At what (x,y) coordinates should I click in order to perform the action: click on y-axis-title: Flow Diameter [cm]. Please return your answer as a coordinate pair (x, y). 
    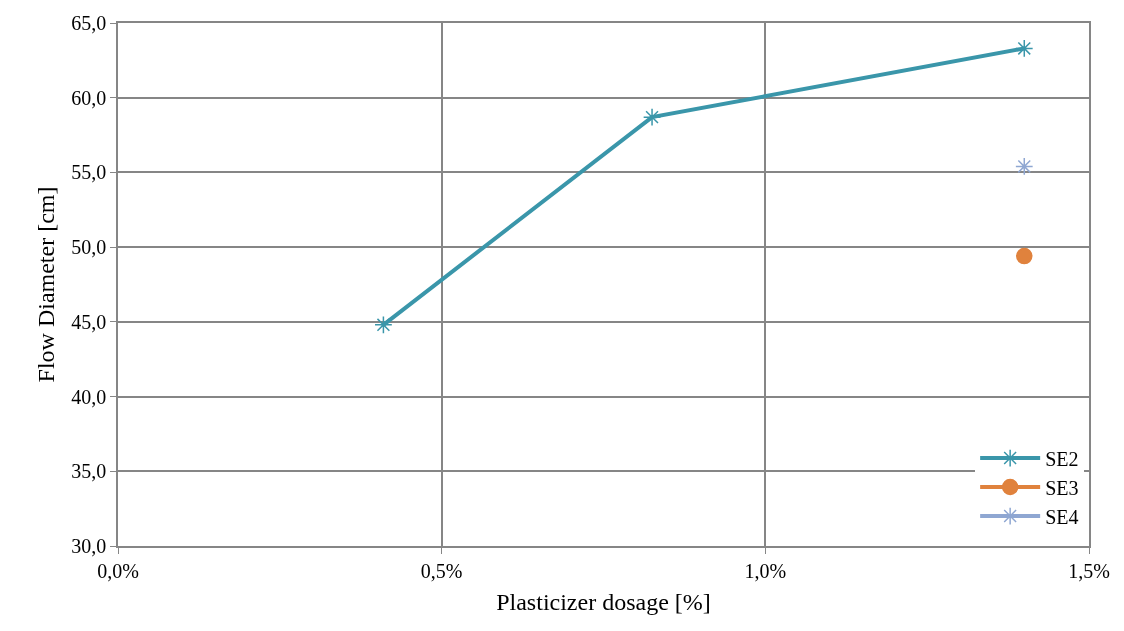
    Looking at the image, I should click on (45, 284).